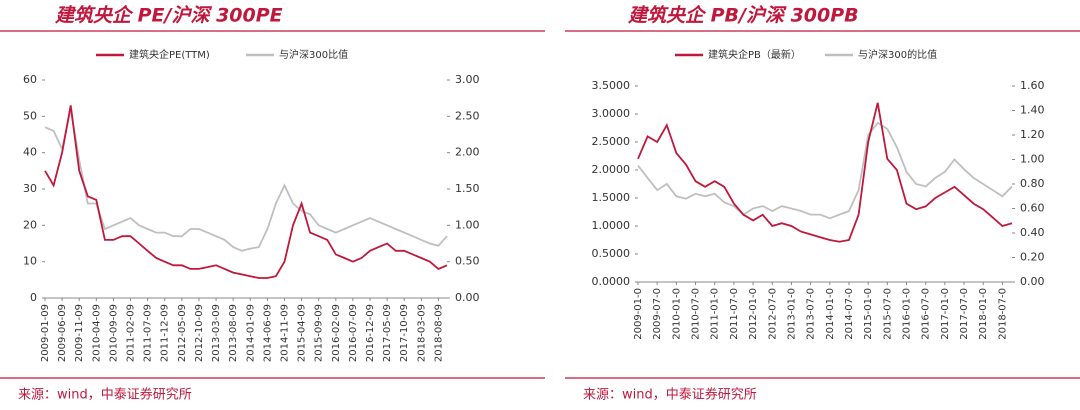 This screenshot has width=1080, height=410. What do you see at coordinates (753, 314) in the screenshot?
I see `x-tick-label: 2012-01-0` at bounding box center [753, 314].